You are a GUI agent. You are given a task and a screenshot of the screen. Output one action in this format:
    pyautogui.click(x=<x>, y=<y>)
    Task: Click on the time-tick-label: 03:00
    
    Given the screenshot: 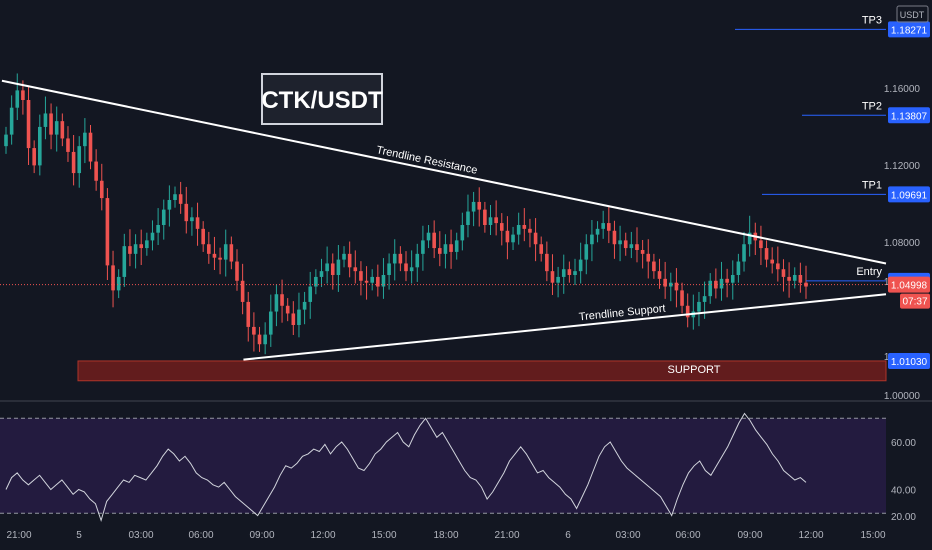 What is the action you would take?
    pyautogui.click(x=627, y=535)
    